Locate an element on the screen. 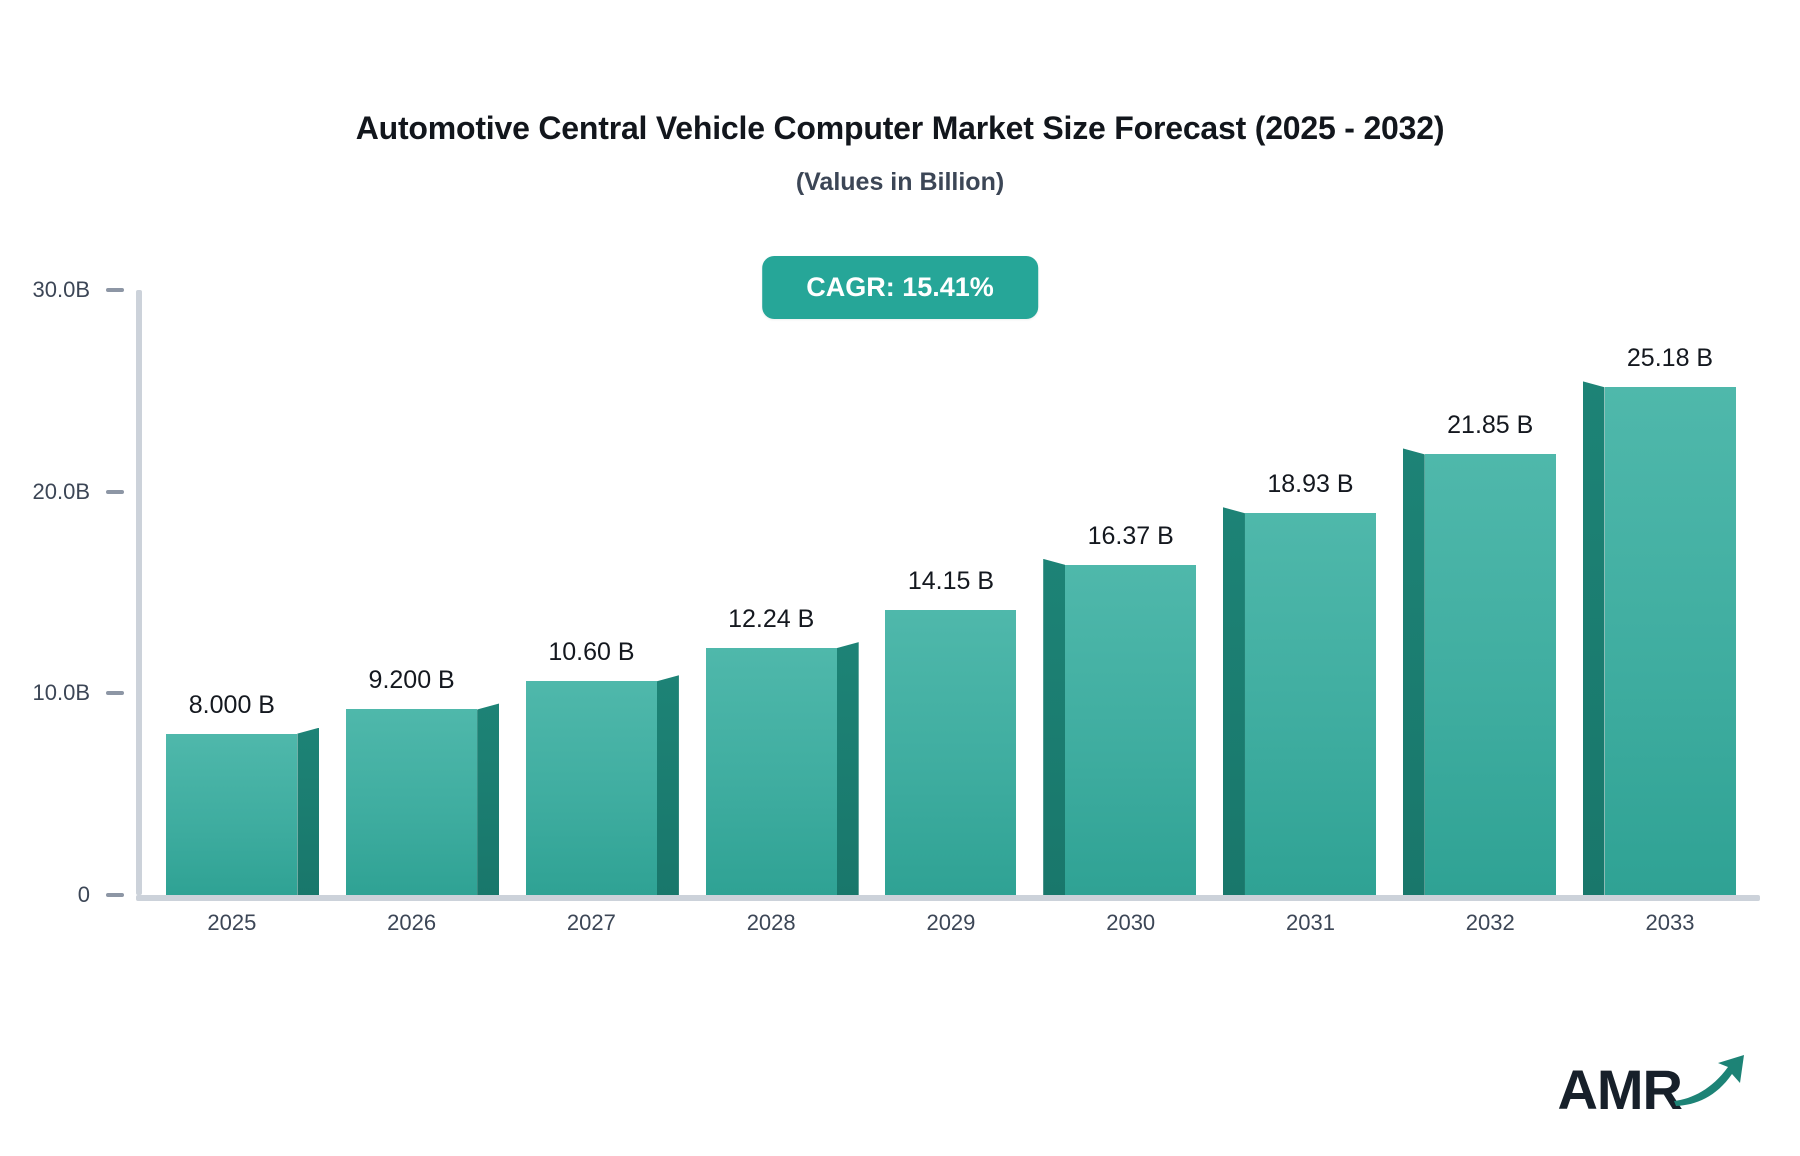 This screenshot has height=1156, width=1800. y-axis-line is located at coordinates (139, 592).